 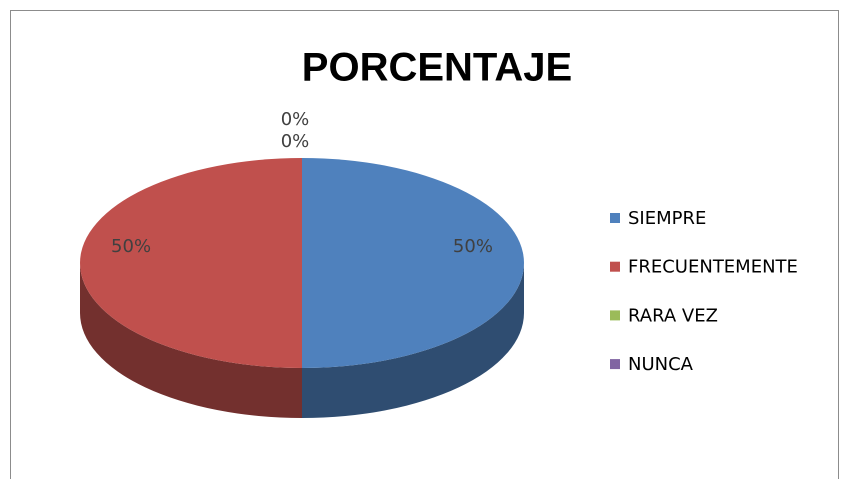 What do you see at coordinates (673, 315) in the screenshot?
I see `legend-label: RARA VEZ` at bounding box center [673, 315].